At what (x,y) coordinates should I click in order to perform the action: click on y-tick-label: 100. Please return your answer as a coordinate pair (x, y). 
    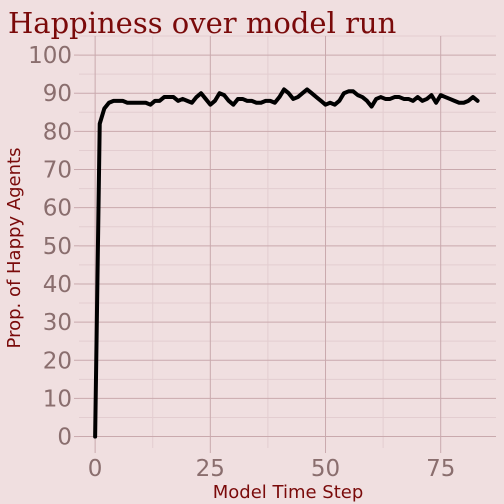
    Looking at the image, I should click on (50, 56).